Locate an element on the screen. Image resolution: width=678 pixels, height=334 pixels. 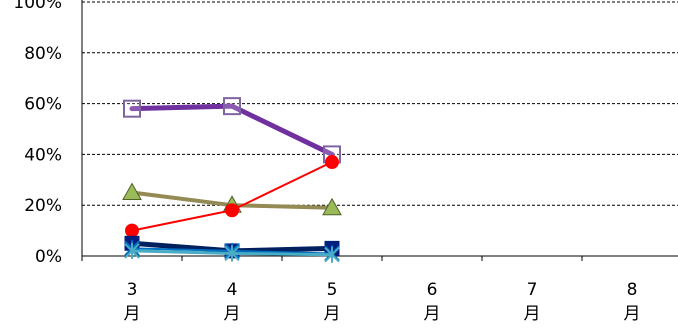
y-tick-label: 100% is located at coordinates (37, 6).